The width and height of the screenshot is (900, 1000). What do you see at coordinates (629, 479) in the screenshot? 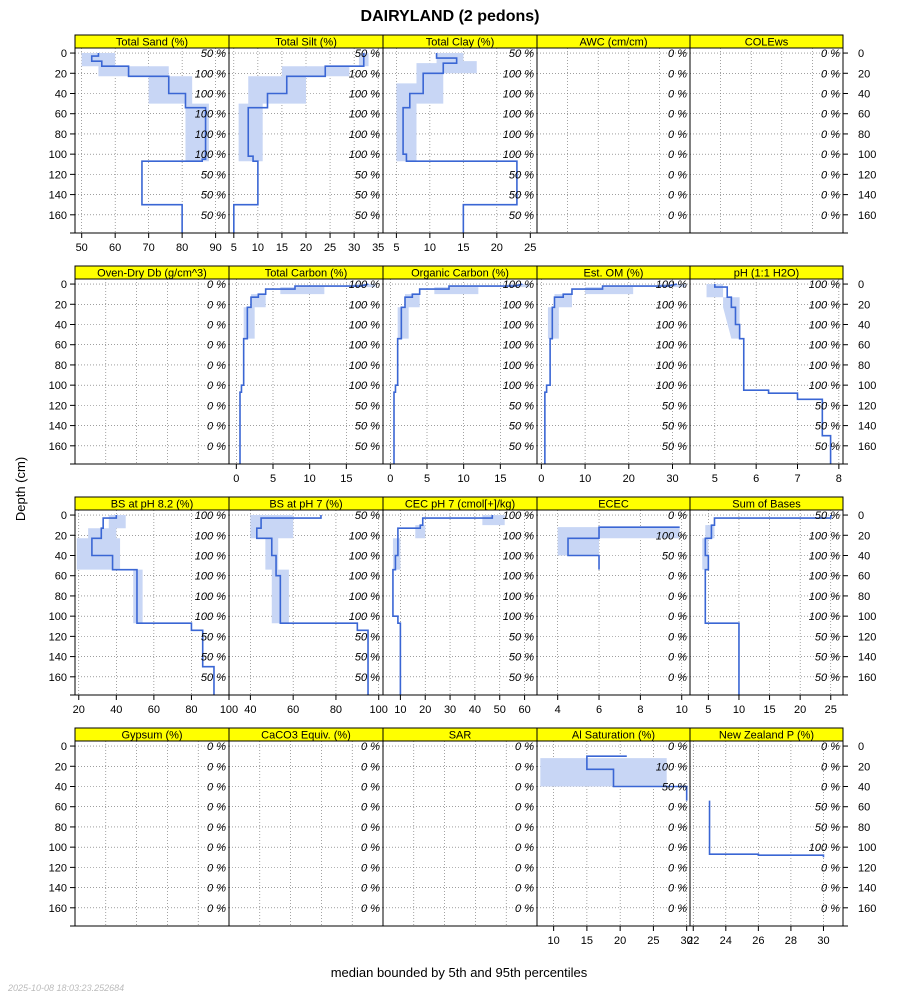
I see `x-tick-label: 20` at bounding box center [629, 479].